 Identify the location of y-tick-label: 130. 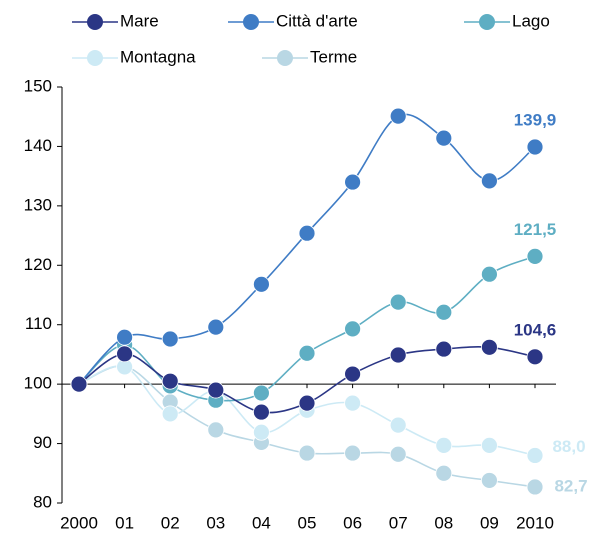
(38, 204).